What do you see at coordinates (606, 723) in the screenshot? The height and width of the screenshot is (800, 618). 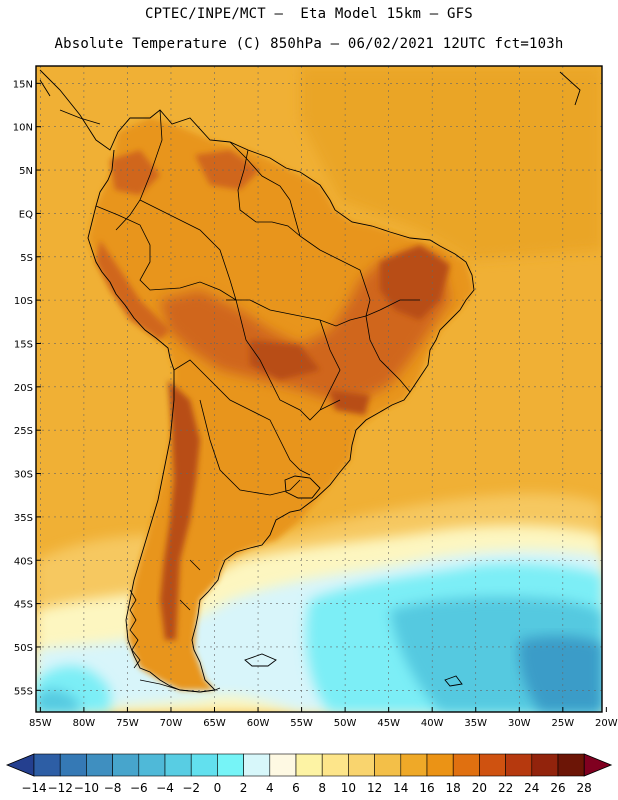 I see `lon-tick-label: 20W` at bounding box center [606, 723].